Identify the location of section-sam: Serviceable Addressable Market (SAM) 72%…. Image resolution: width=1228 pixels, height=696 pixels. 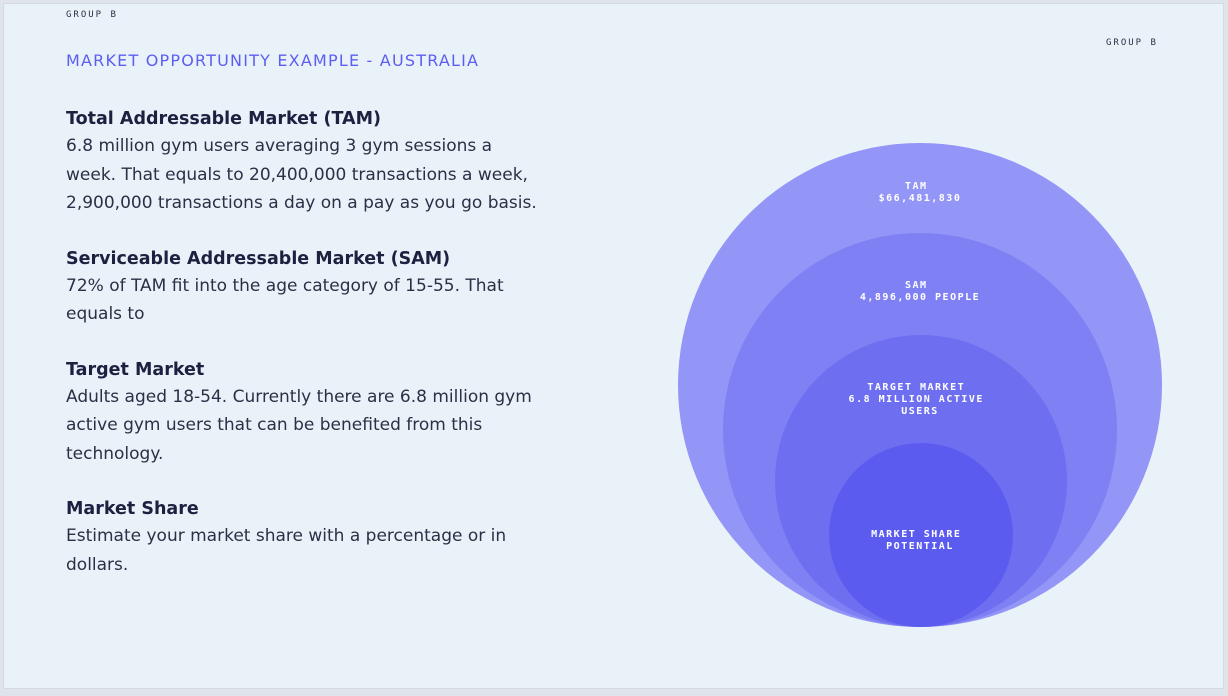
(306, 287).